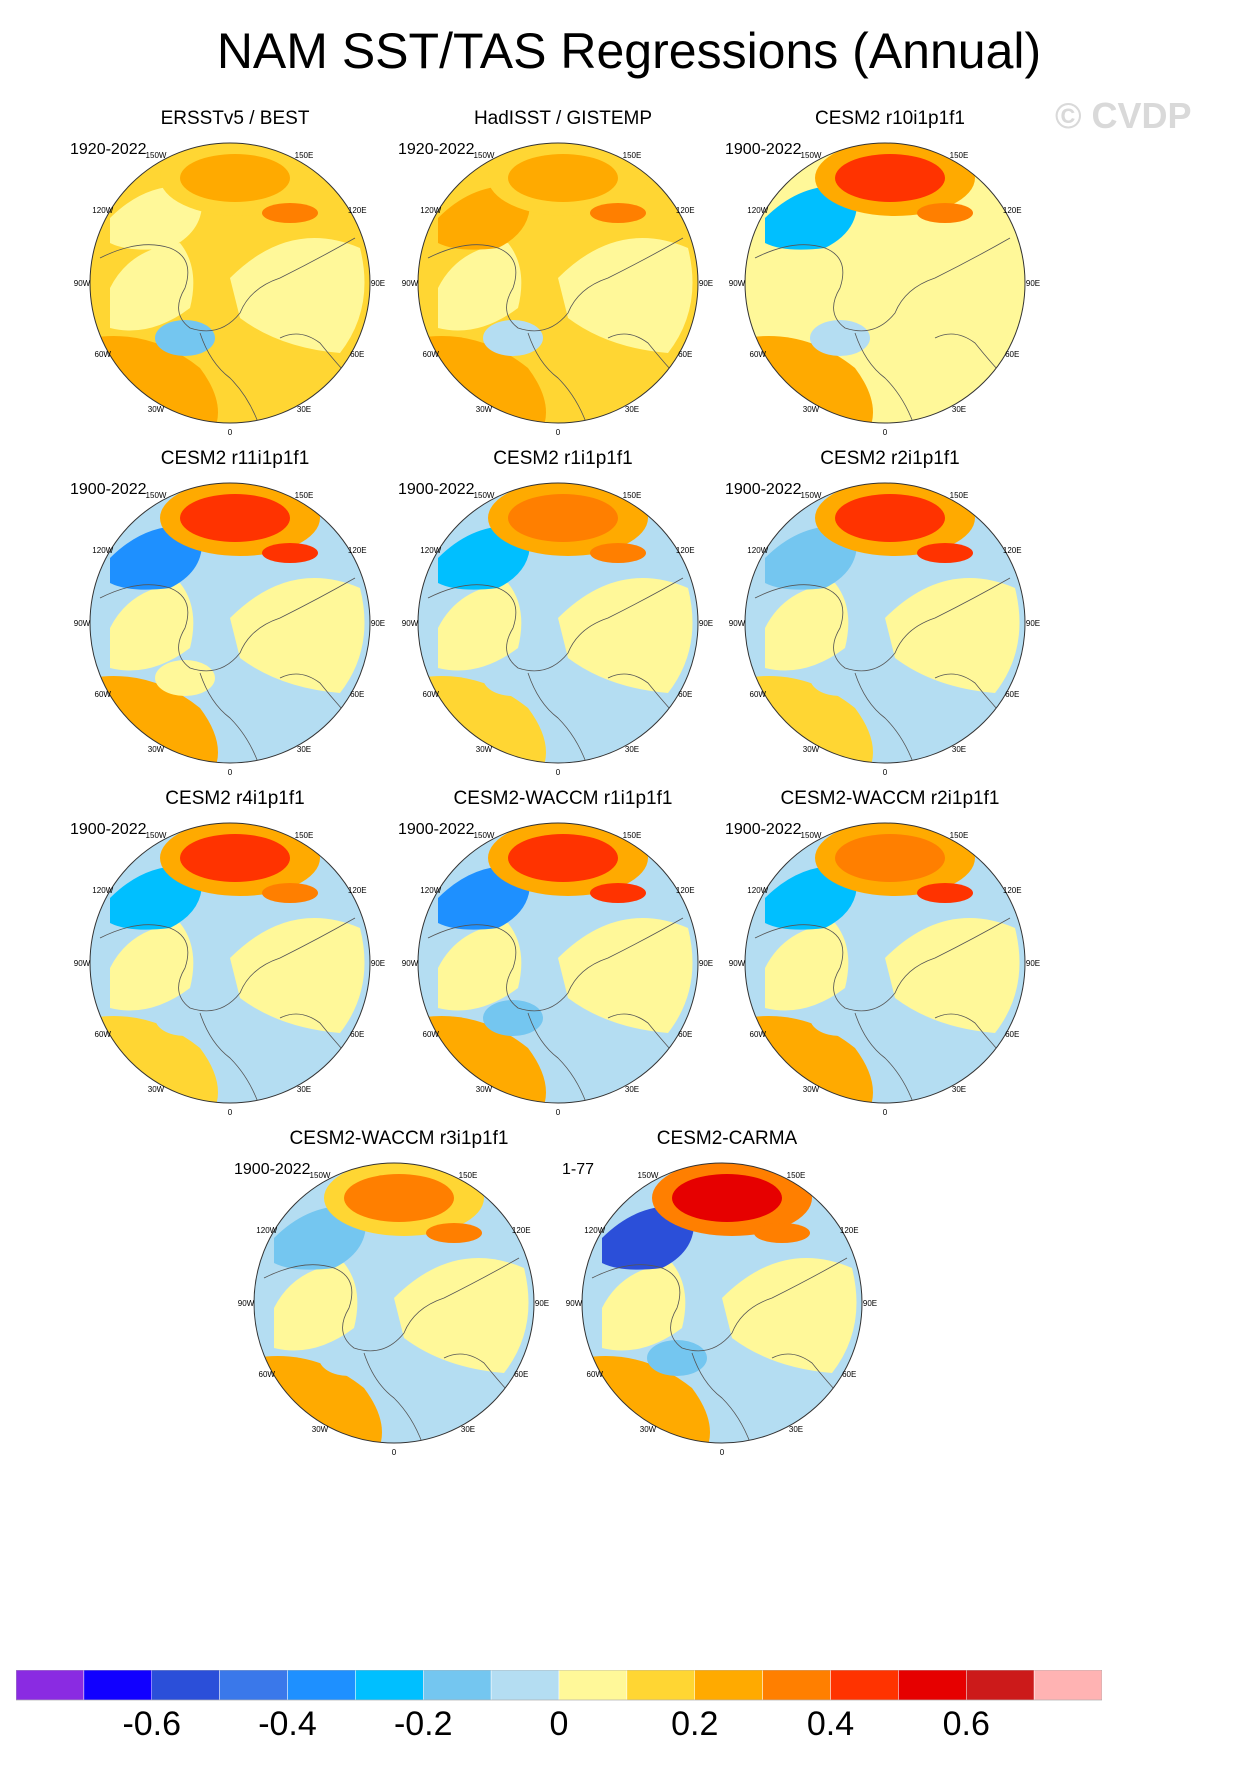  I want to click on colorbar-tick-label: -0.6, so click(152, 1724).